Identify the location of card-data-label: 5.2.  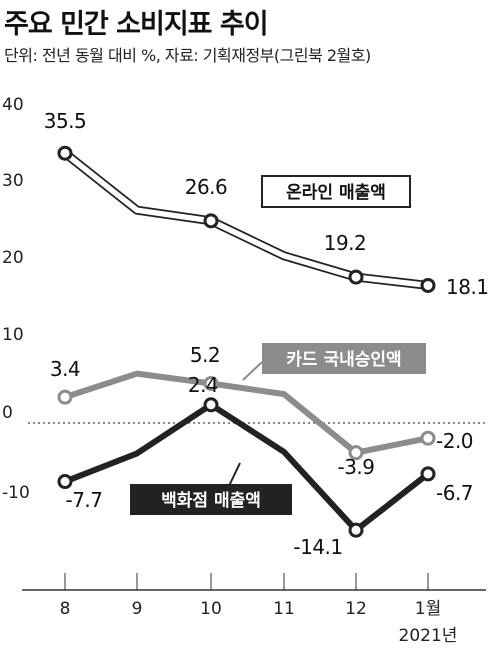
(205, 355).